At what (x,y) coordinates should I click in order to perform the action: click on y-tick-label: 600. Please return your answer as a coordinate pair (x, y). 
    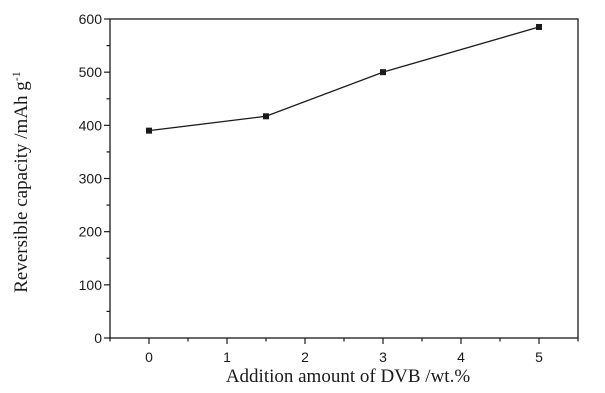
    Looking at the image, I should click on (91, 19).